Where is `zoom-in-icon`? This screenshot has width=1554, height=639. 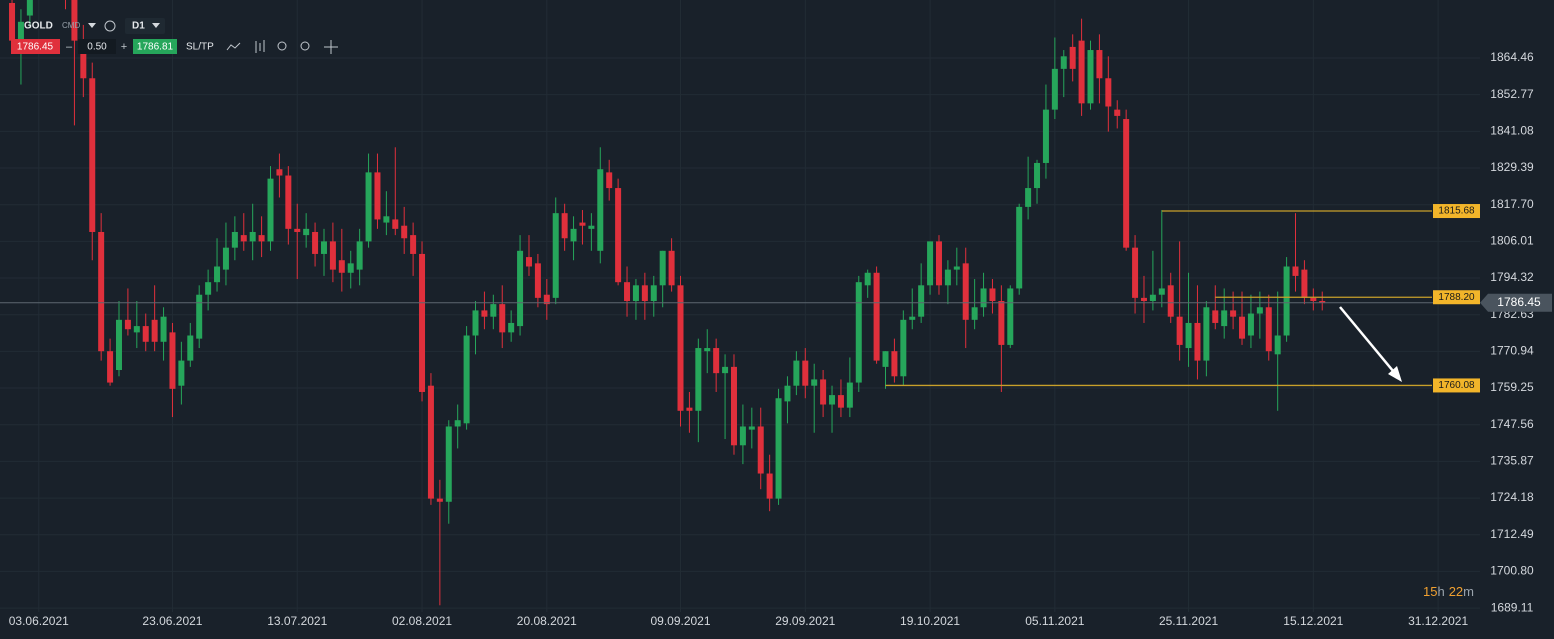 zoom-in-icon is located at coordinates (305, 46).